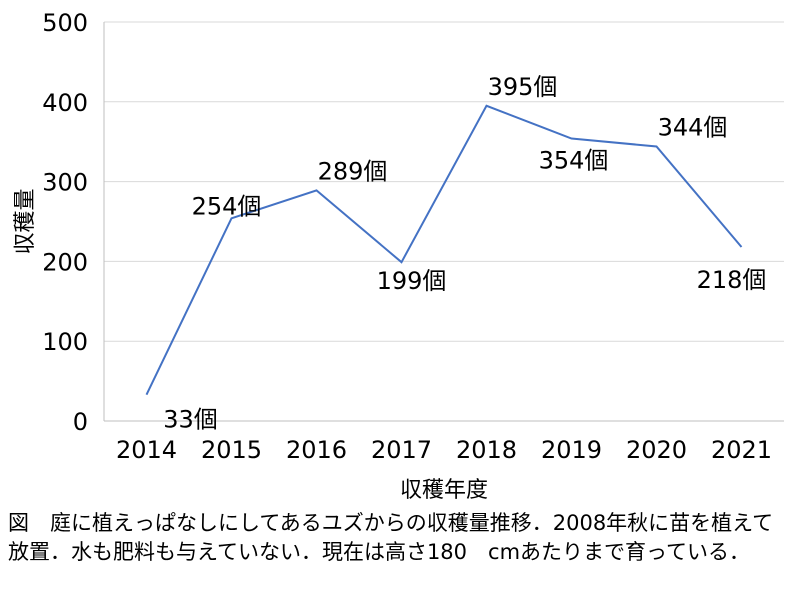  Describe the element at coordinates (65, 222) in the screenshot. I see `y-tick-labels: 0 100 200 300 400 500` at that location.